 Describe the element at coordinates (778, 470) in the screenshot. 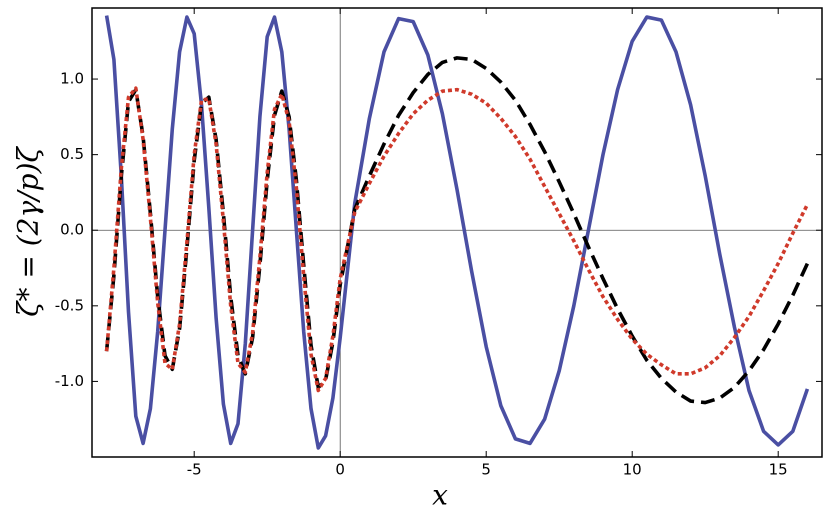

I see `x-tick-label: 15` at that location.